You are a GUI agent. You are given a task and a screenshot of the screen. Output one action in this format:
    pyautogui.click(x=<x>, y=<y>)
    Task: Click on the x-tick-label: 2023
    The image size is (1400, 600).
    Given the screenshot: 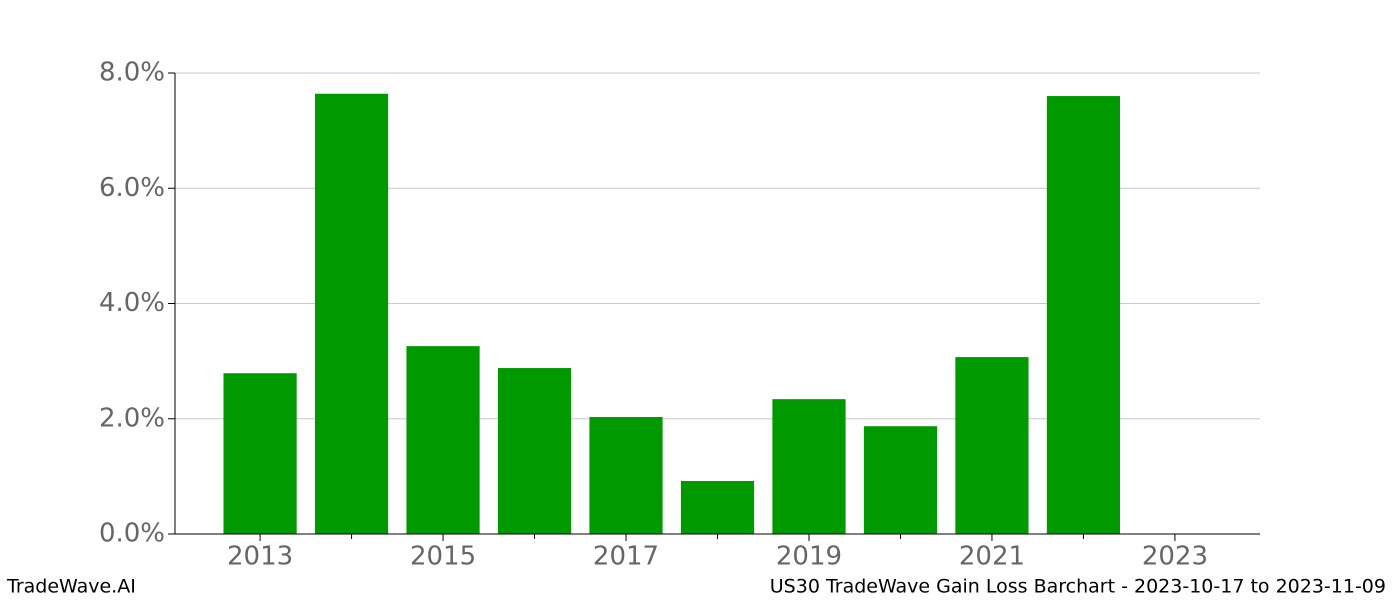 What is the action you would take?
    pyautogui.click(x=1175, y=557)
    